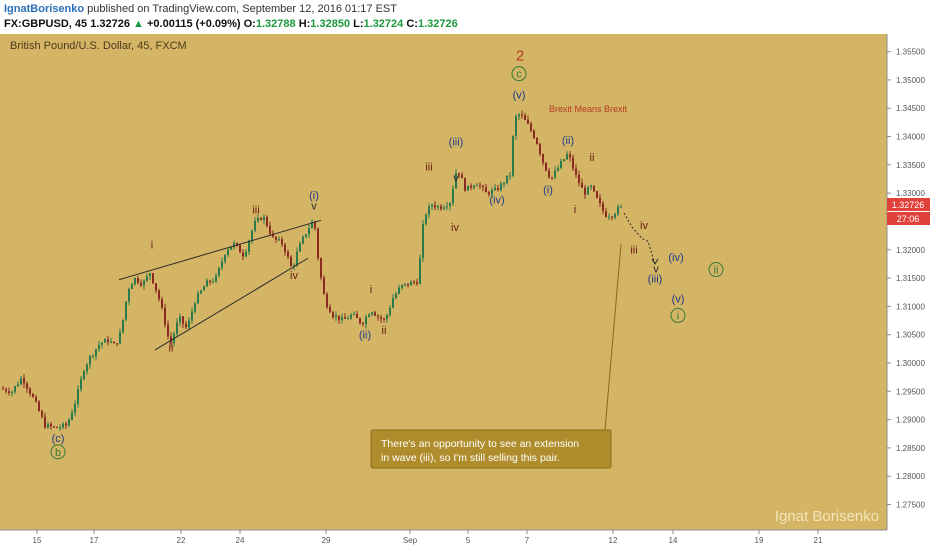  Describe the element at coordinates (94, 540) in the screenshot. I see `time-tick-label: 17` at that location.